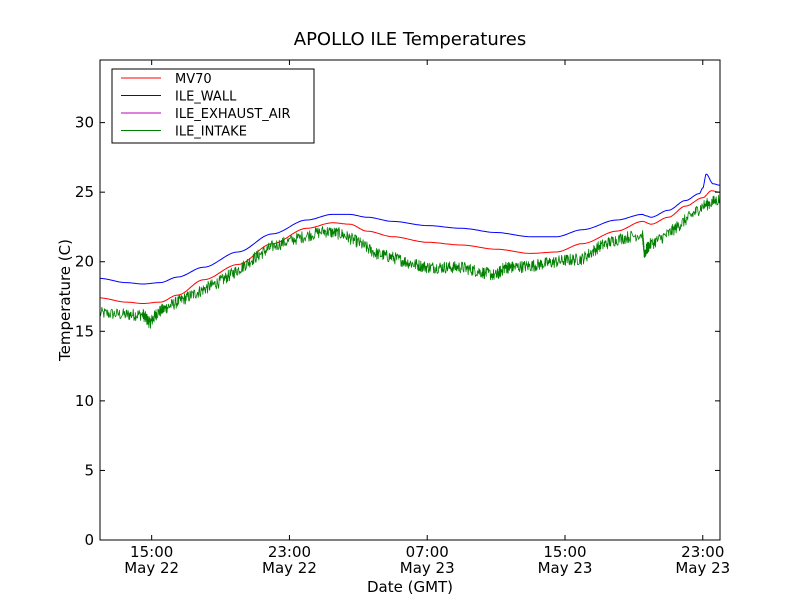 Image resolution: width=800 pixels, height=600 pixels. I want to click on y-tick-label: 5, so click(89, 470).